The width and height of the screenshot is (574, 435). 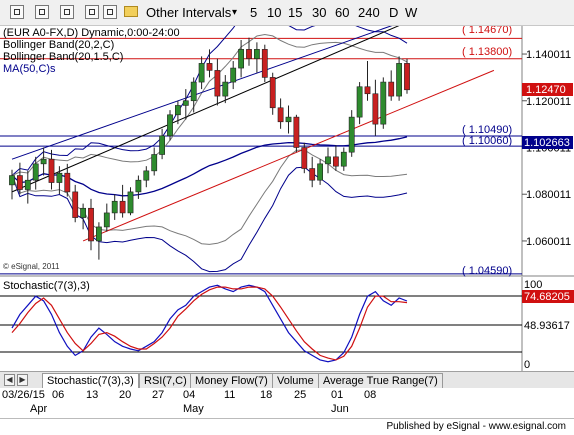 What do you see at coordinates (487, 130) in the screenshot?
I see `level-label-3: ( 1.10490)` at bounding box center [487, 130].